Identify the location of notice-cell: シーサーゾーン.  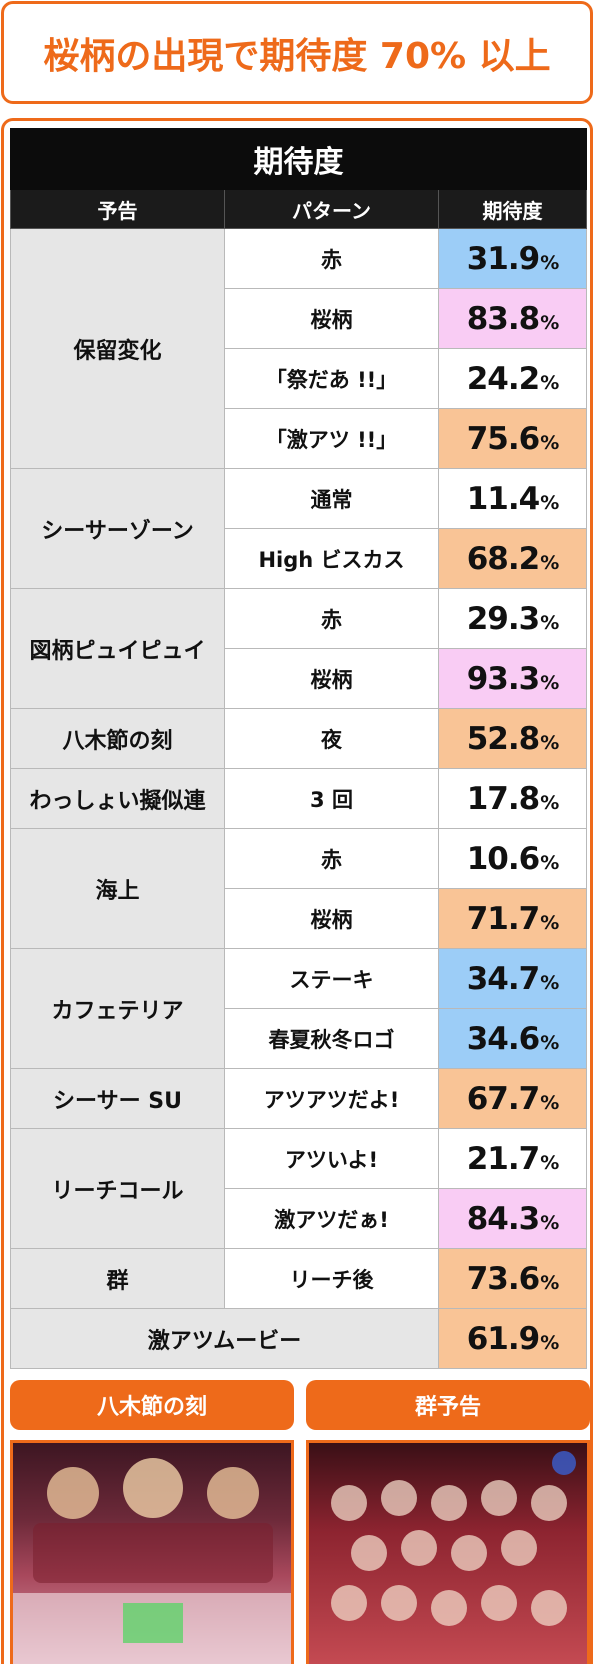
(117, 528).